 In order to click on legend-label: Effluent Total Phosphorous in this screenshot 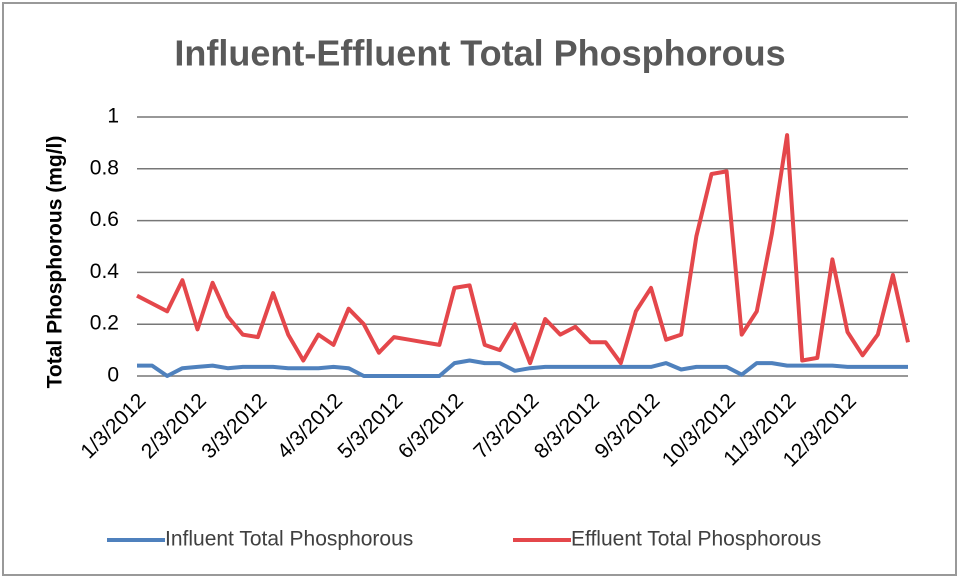, I will do `click(696, 539)`.